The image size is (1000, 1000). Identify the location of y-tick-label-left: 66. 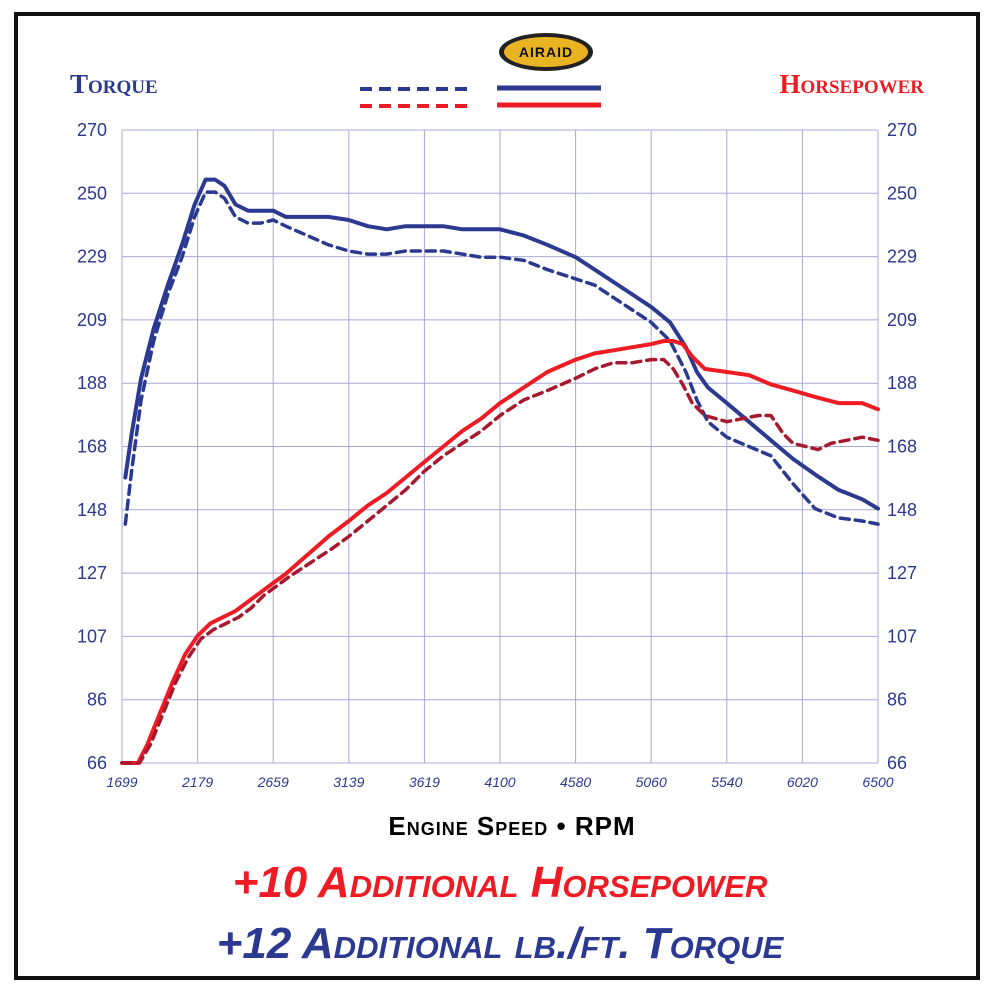
(97, 763).